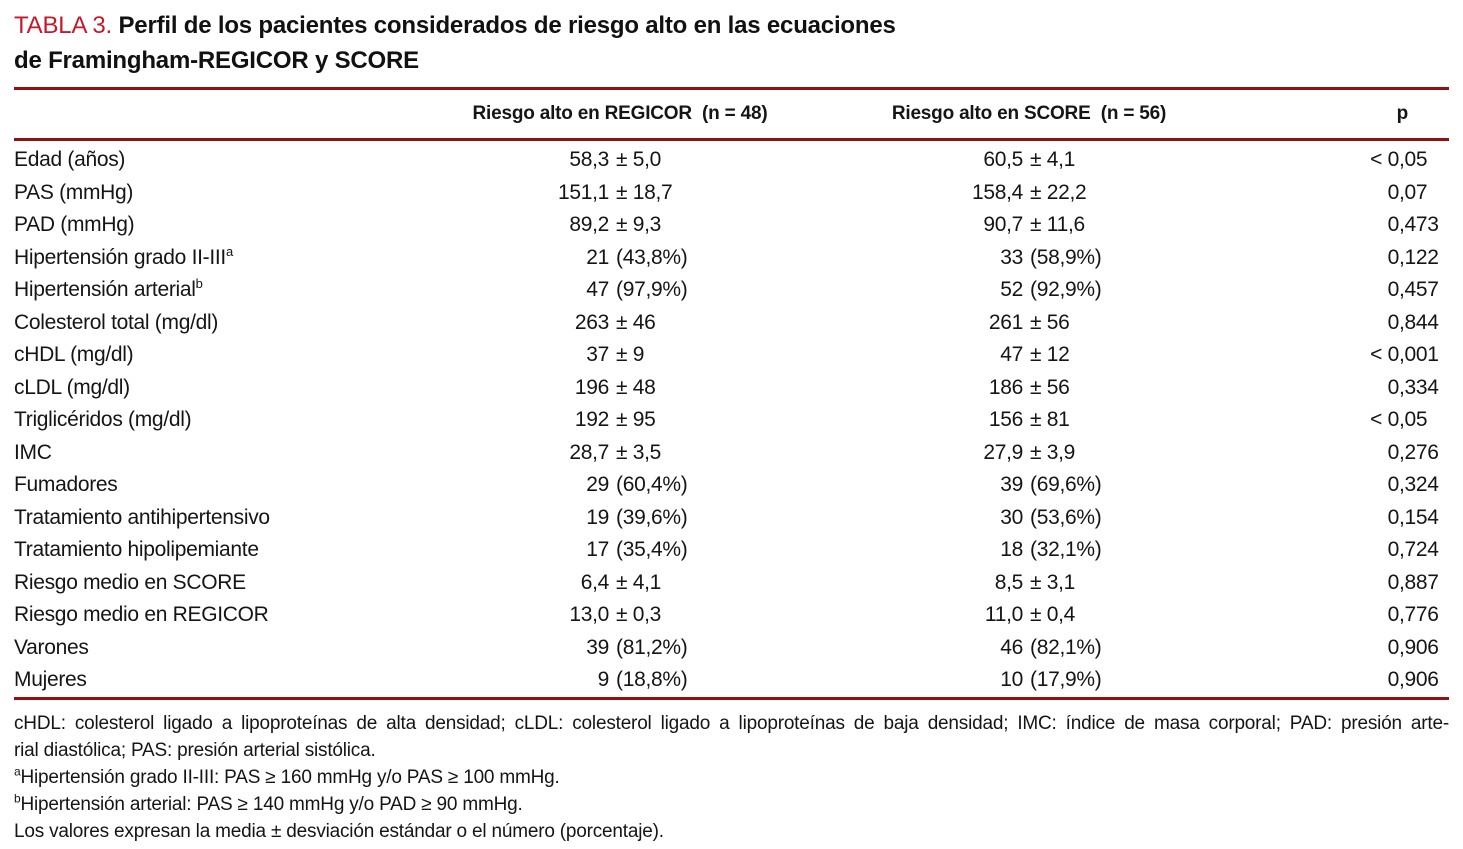 This screenshot has height=849, width=1463. Describe the element at coordinates (1419, 322) in the screenshot. I see `p-value-dec: ,844` at that location.